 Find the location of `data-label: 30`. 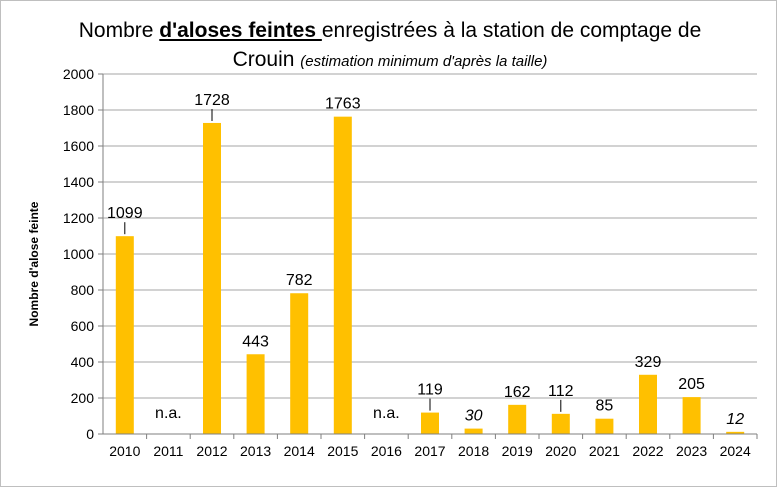

data-label: 30 is located at coordinates (474, 416).